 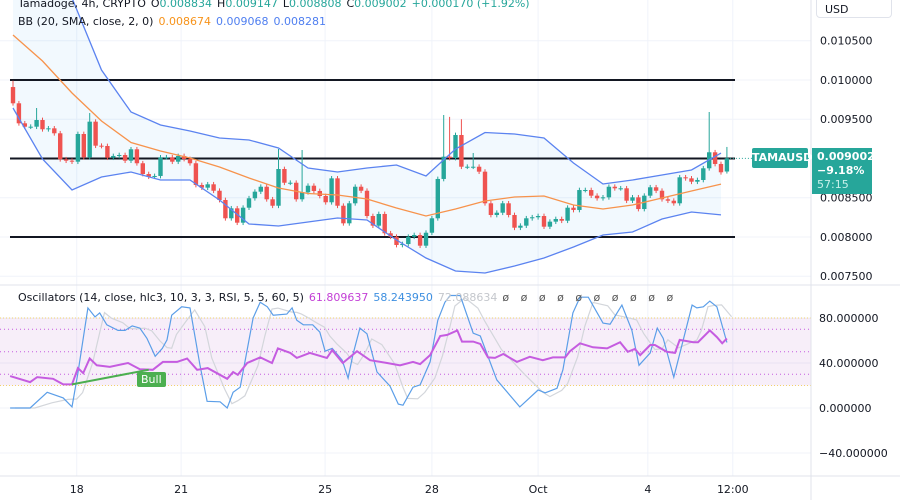 I want to click on last-price-tag: 0.009002 −9.18% 57:15, so click(x=843, y=171).